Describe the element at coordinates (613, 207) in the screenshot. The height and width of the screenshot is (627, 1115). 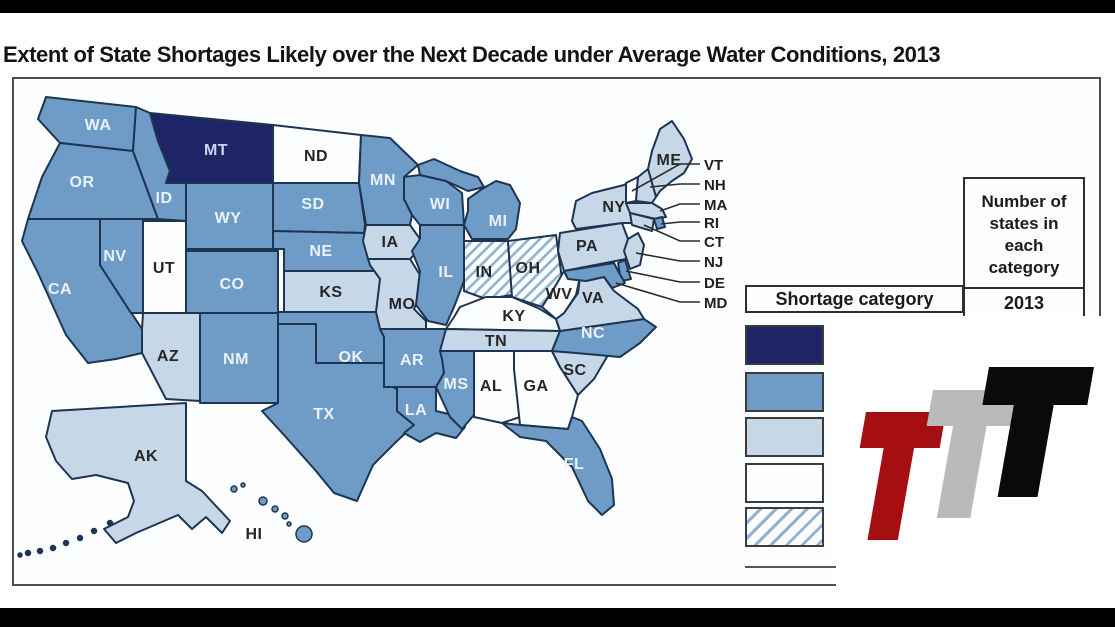
I see `state-label-NY: NY` at that location.